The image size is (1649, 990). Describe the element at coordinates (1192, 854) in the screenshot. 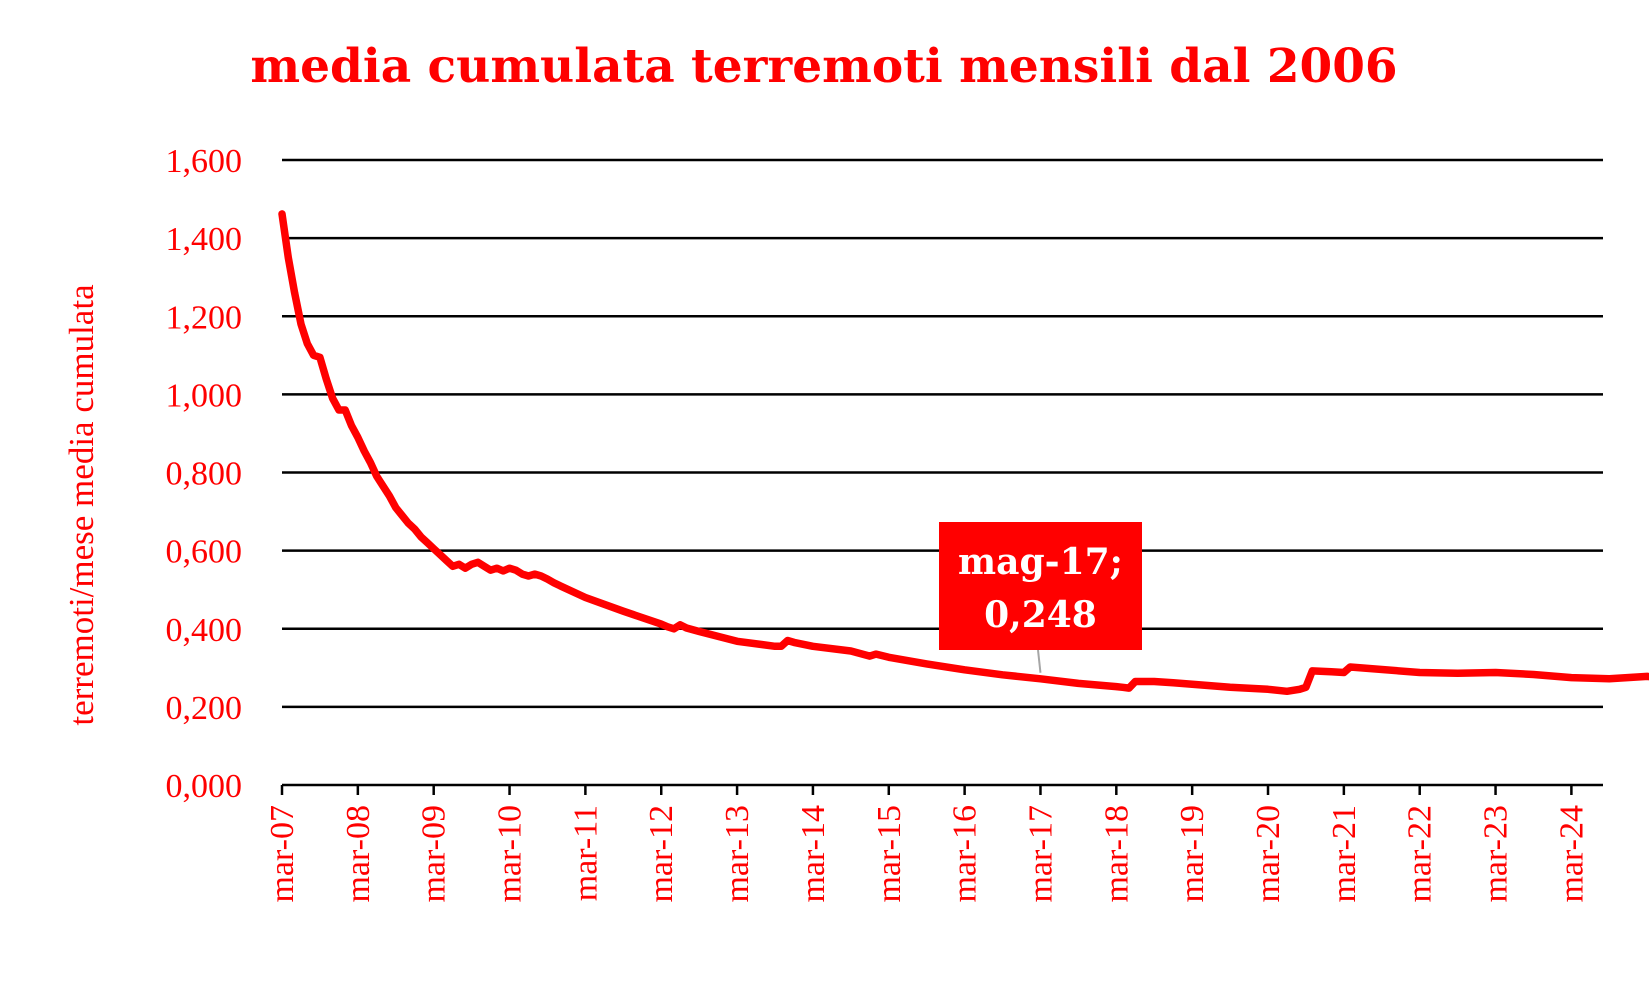

I see `x-tick-label: mar-19` at that location.